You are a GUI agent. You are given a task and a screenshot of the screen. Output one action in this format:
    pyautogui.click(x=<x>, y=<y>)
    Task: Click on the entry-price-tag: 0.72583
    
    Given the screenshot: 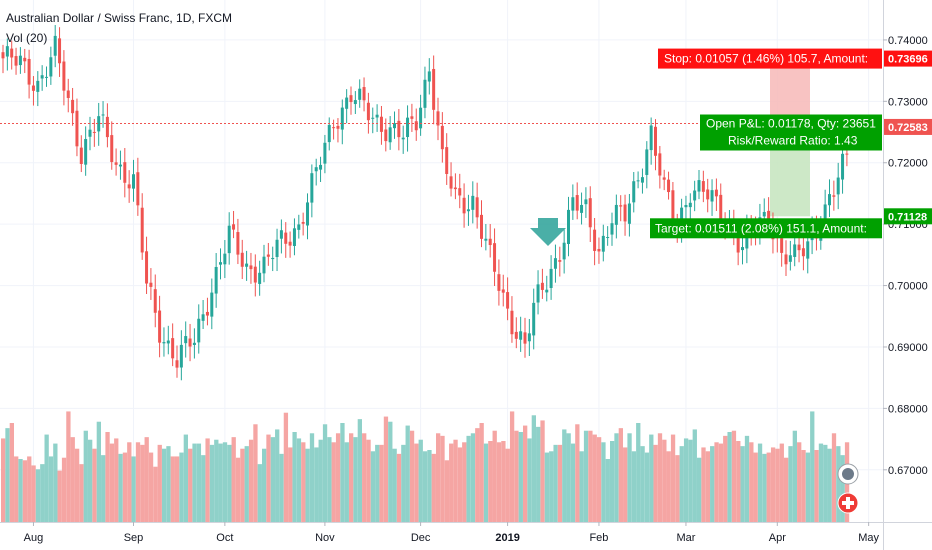 What is the action you would take?
    pyautogui.click(x=908, y=128)
    